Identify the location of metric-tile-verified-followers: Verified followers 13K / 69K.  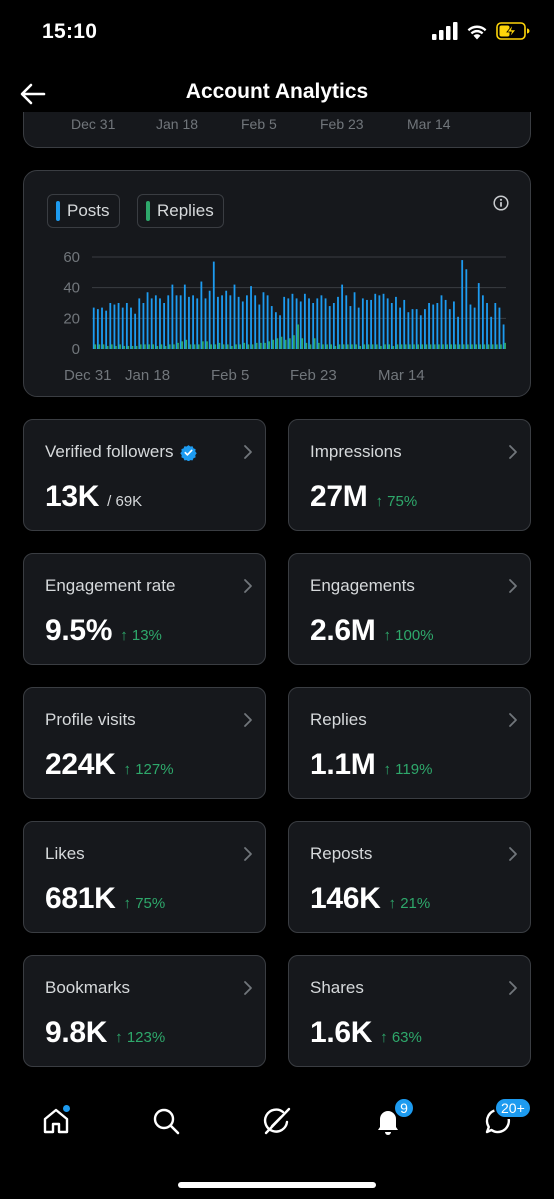
(144, 475).